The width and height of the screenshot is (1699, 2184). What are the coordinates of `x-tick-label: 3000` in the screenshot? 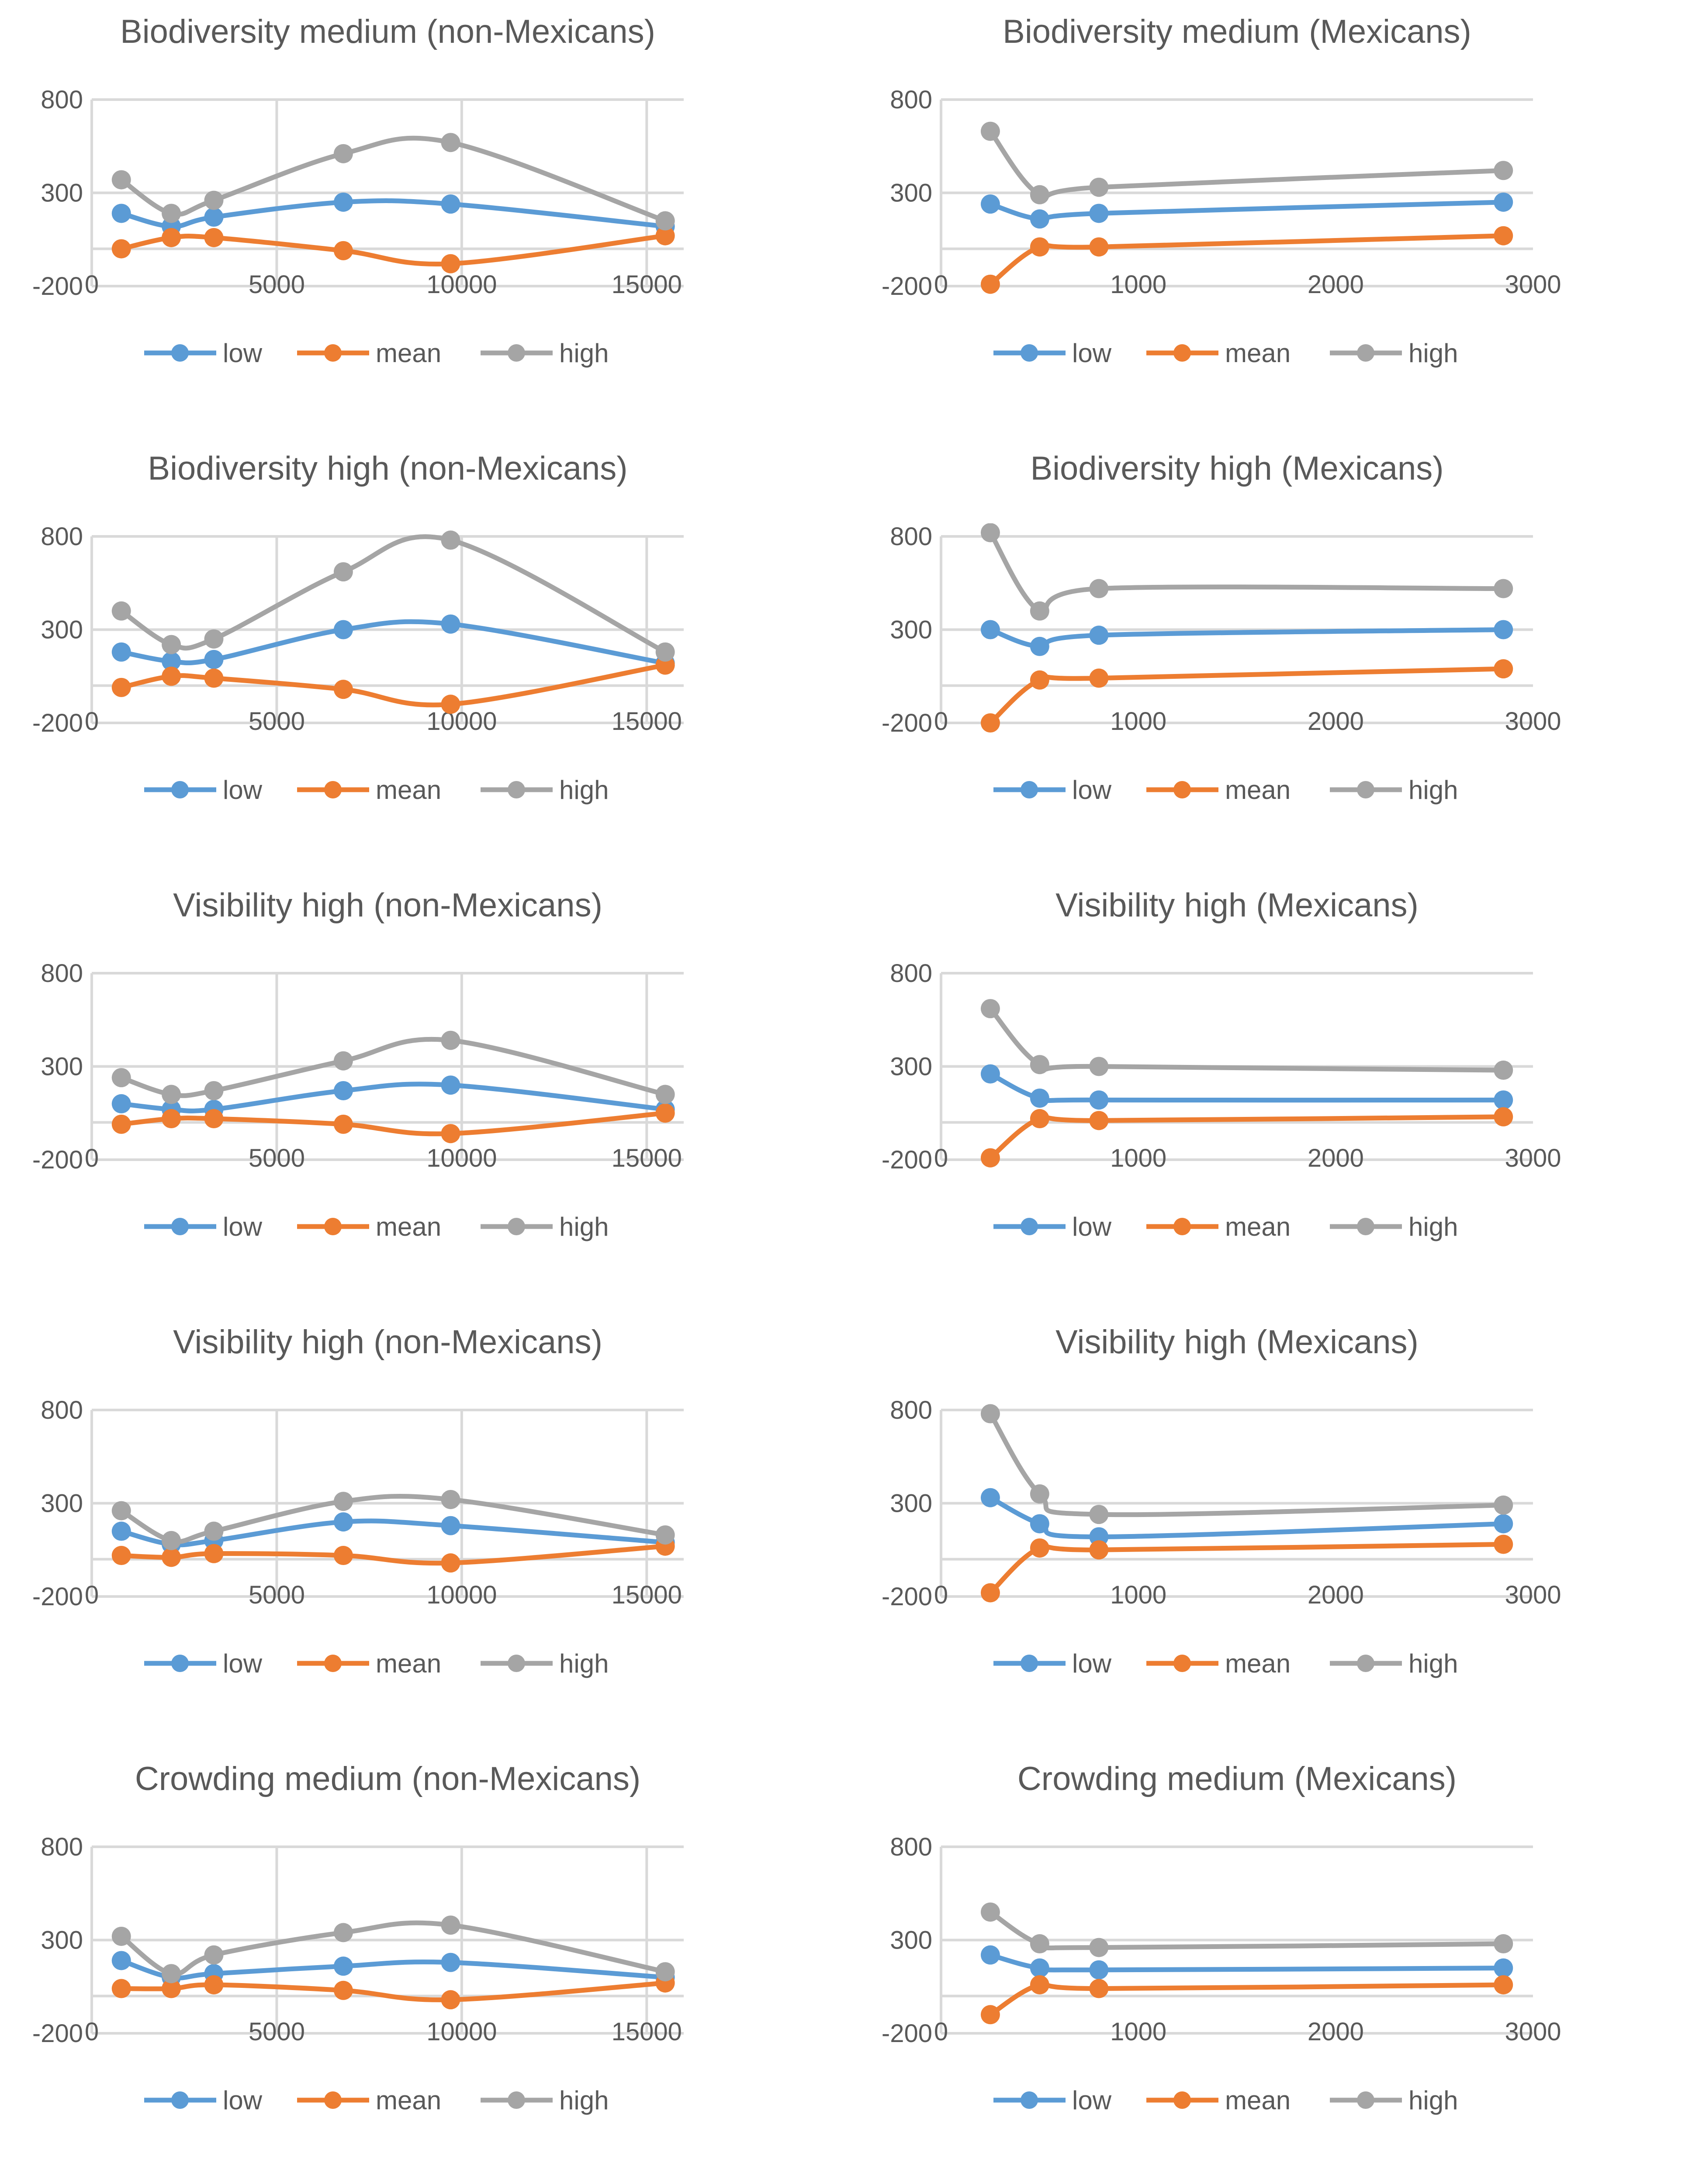 It's located at (1533, 2032).